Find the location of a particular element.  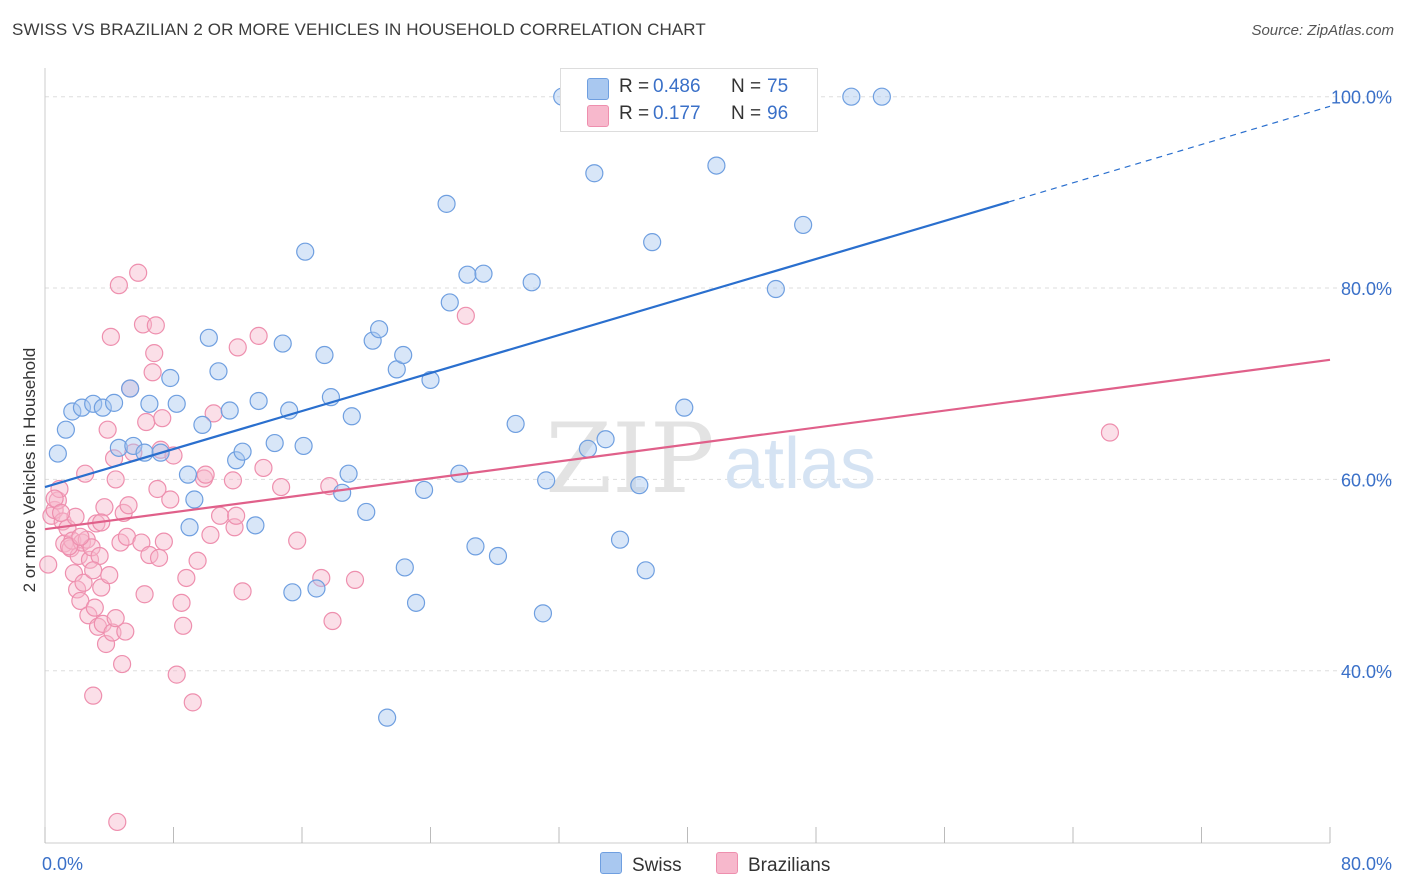

legend-label-brazilians: Brazilians is located at coordinates (789, 865).